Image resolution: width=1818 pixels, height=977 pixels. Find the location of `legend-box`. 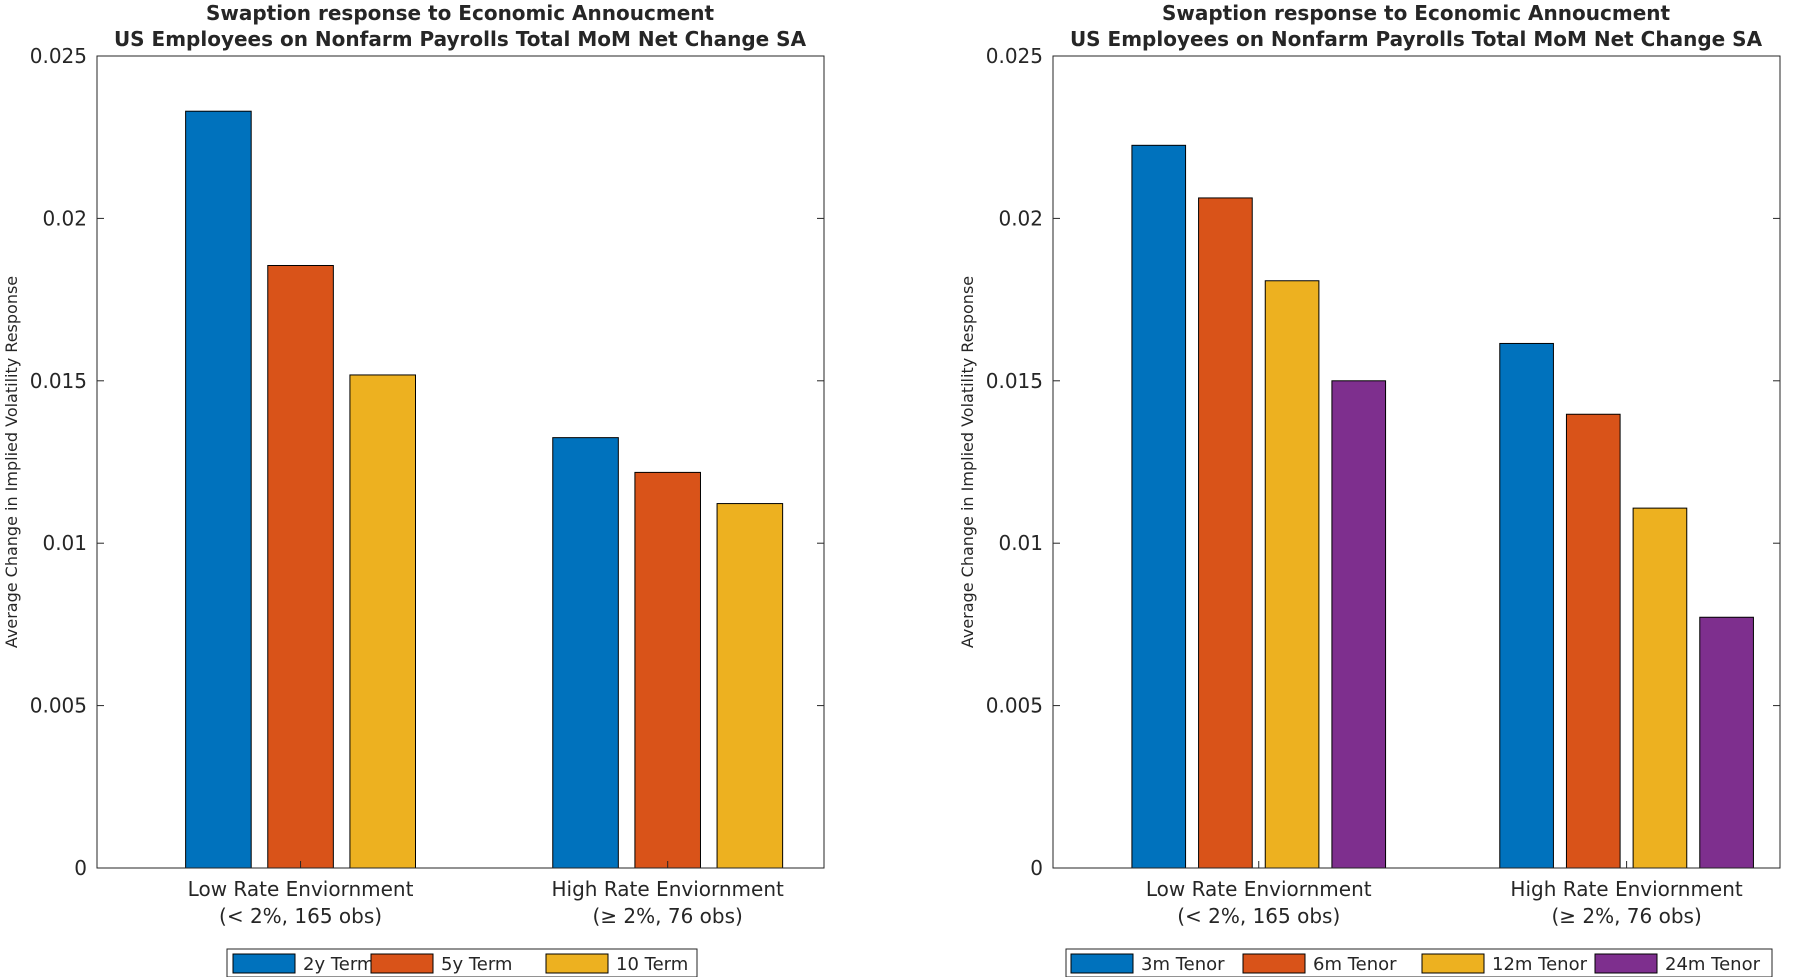

legend-box is located at coordinates (462, 962).